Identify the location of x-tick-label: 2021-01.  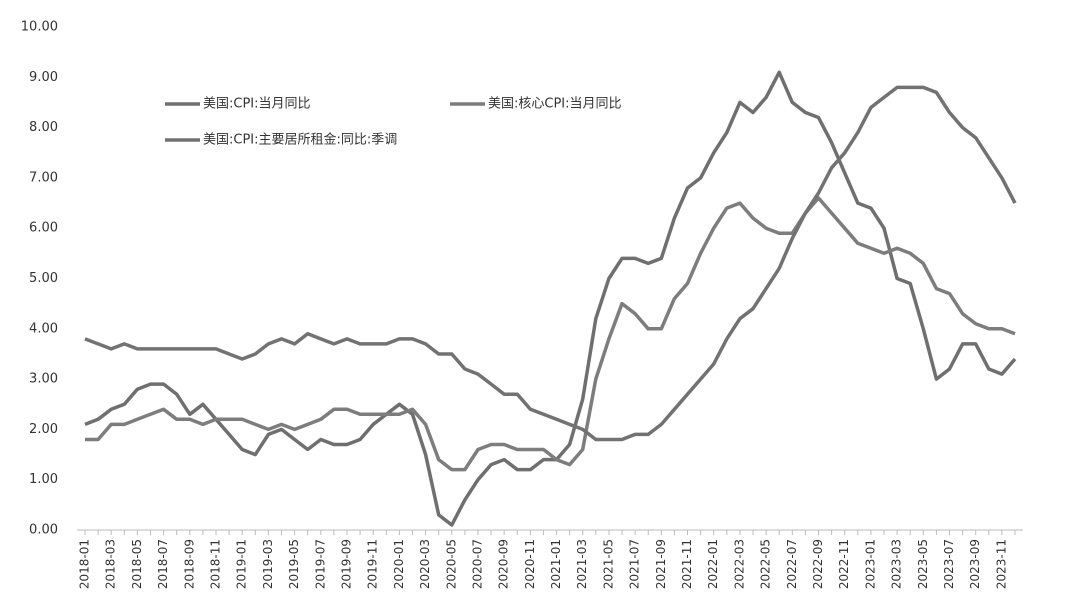
(556, 564).